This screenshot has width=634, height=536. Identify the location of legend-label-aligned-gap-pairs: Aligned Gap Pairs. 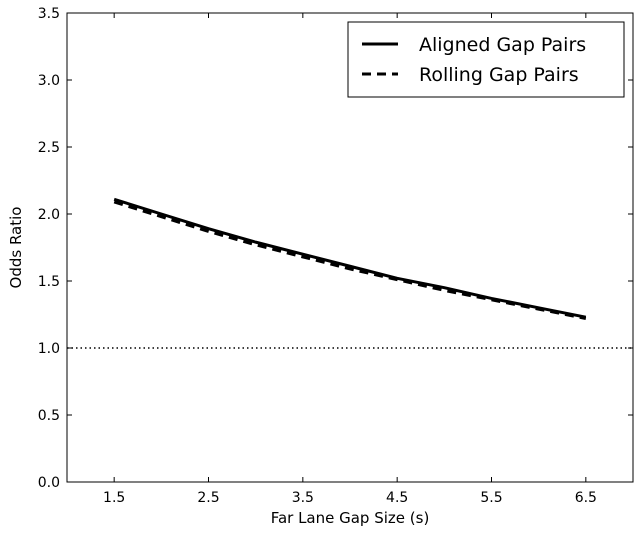
(502, 45).